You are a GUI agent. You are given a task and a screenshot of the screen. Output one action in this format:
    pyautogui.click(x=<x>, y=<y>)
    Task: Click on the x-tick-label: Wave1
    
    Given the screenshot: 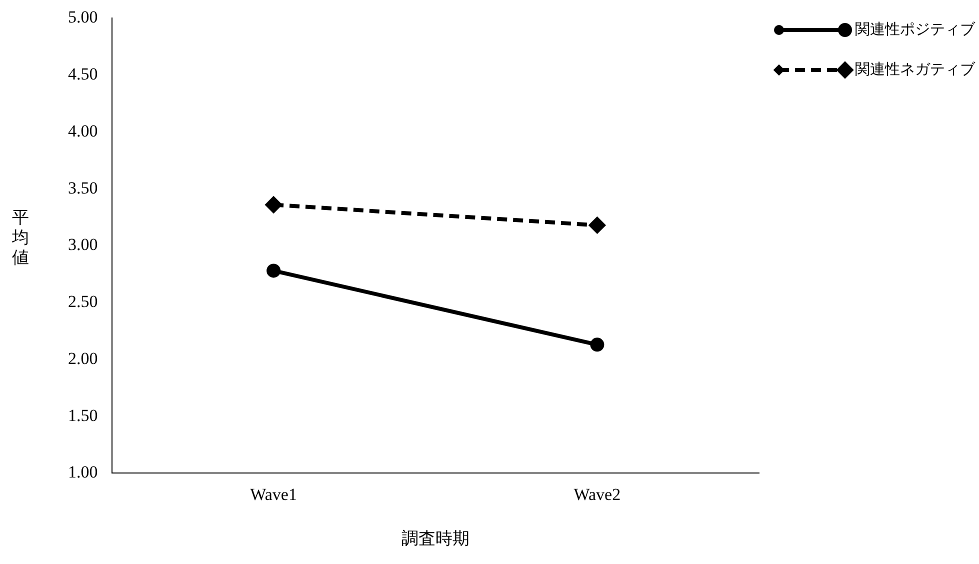 What is the action you would take?
    pyautogui.click(x=273, y=494)
    